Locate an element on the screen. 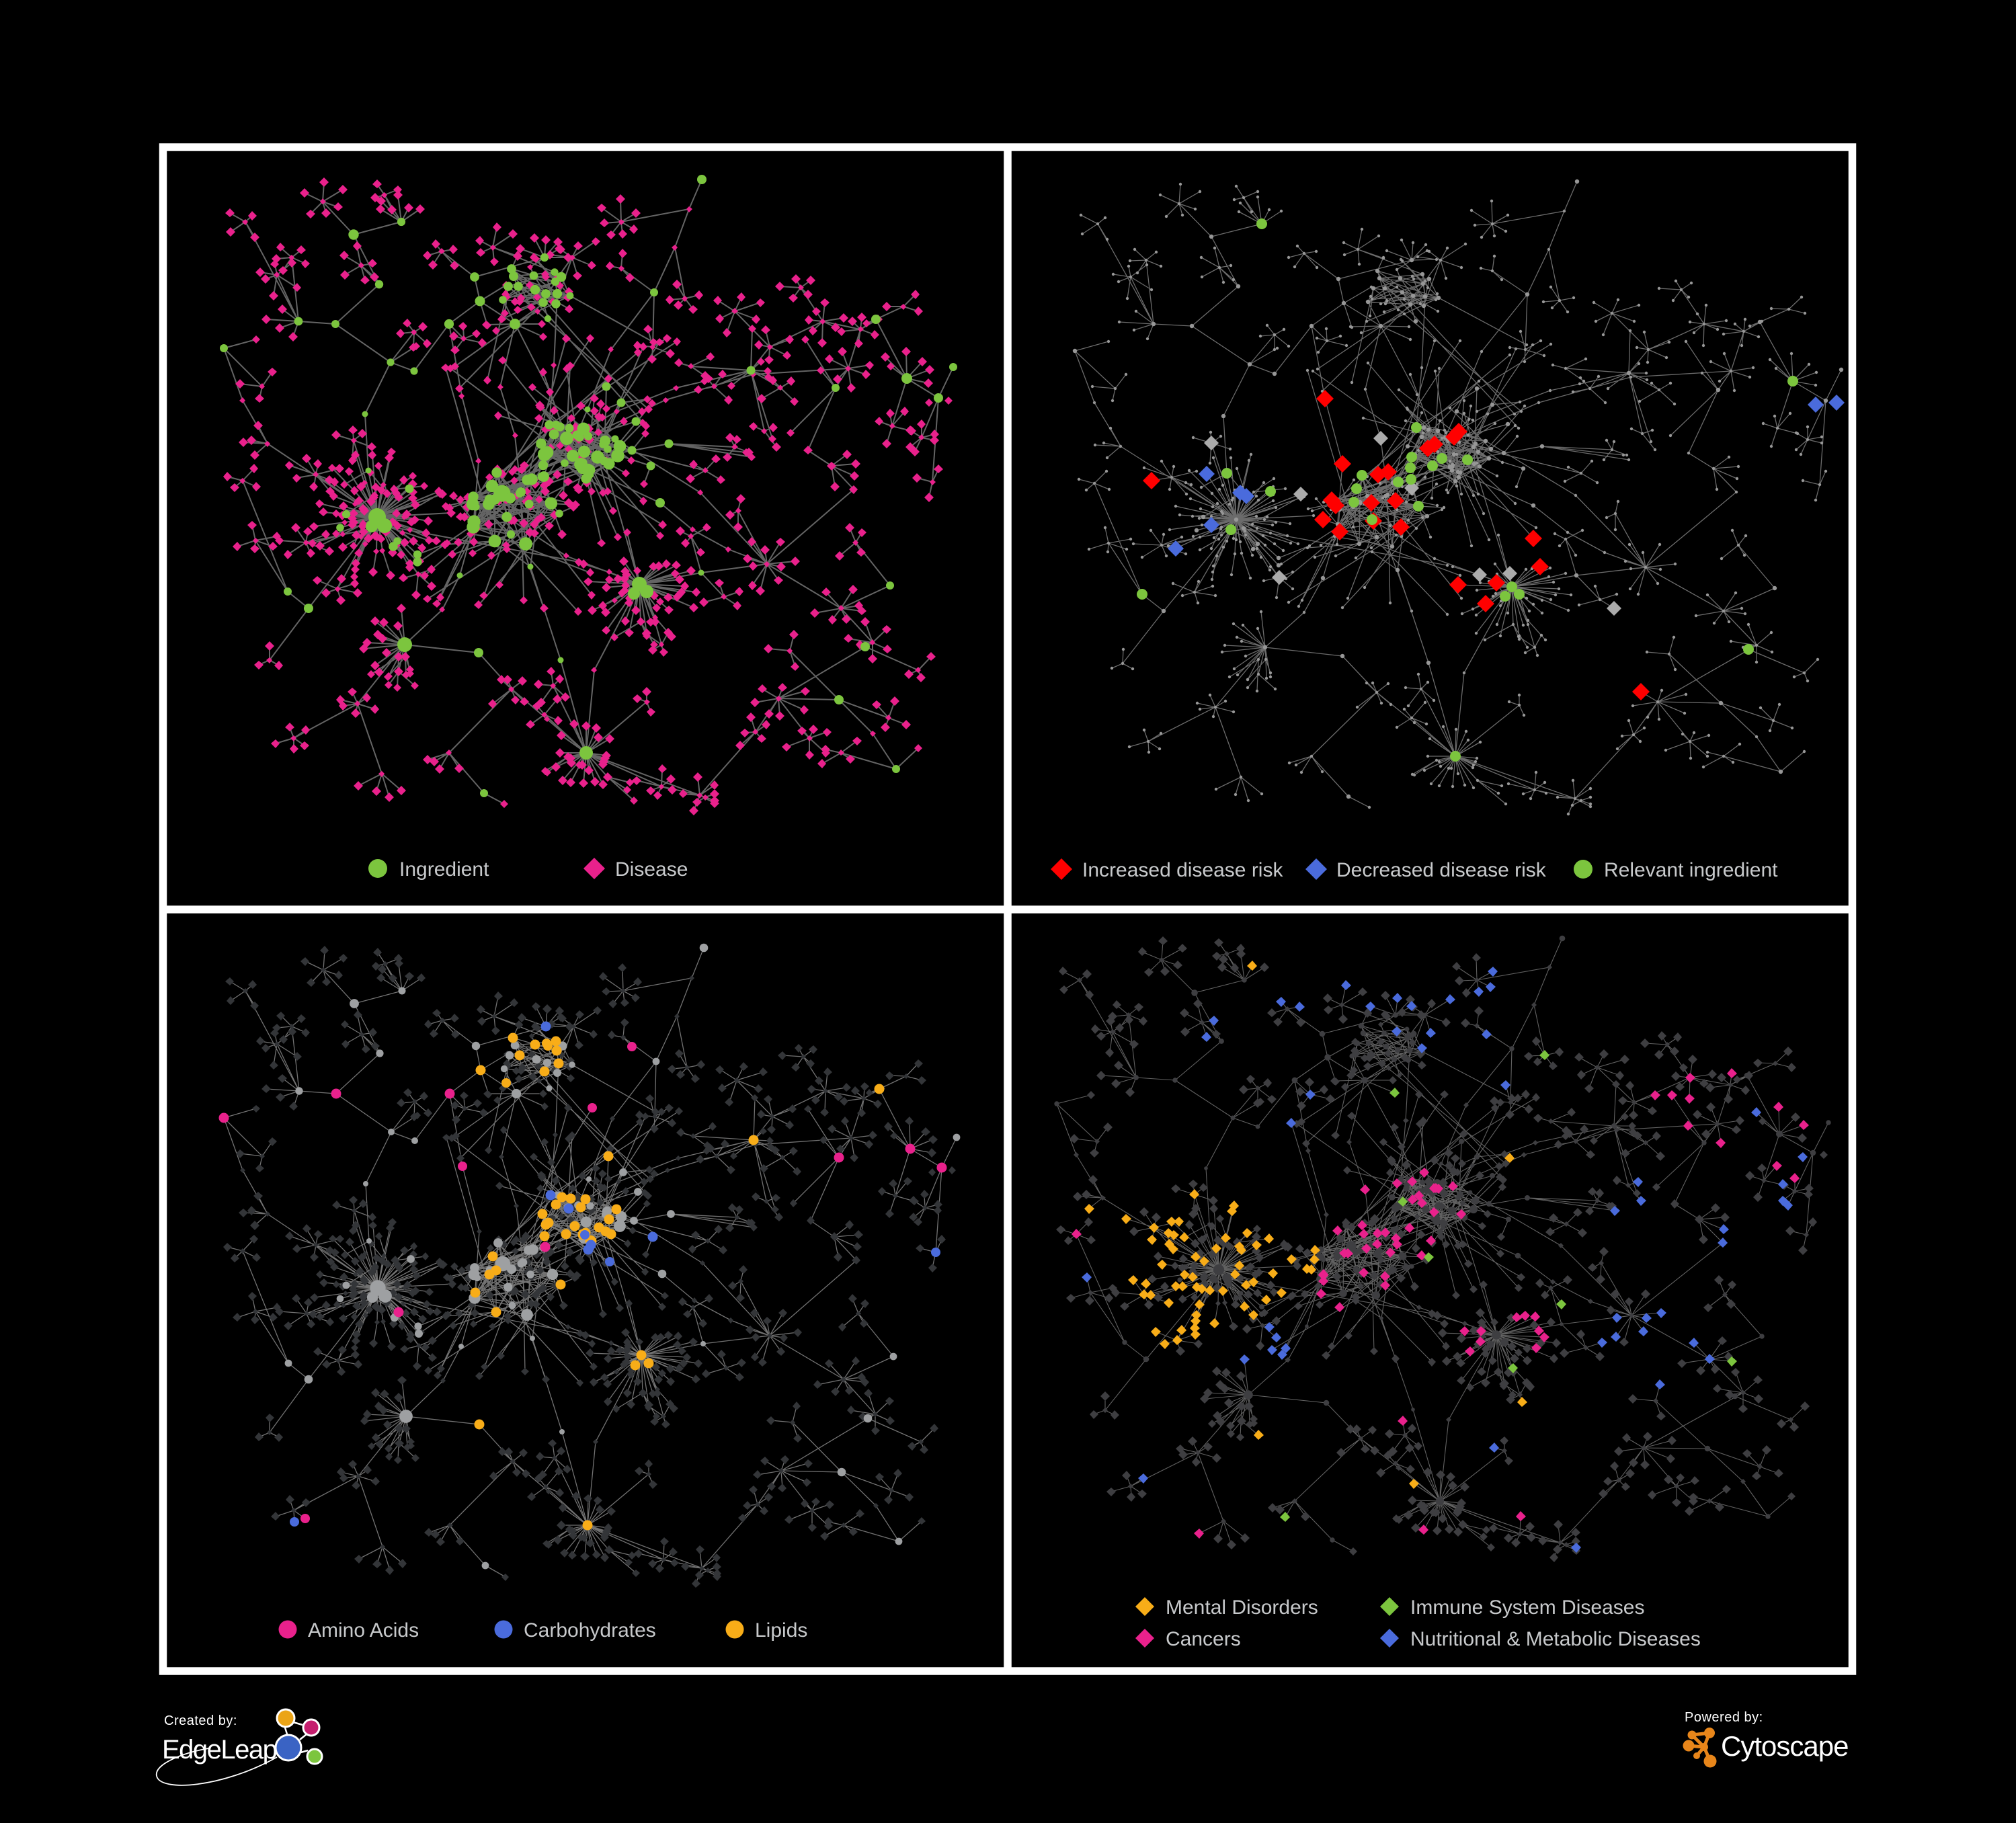  svg-text: Amino Acids is located at coordinates (363, 1630).